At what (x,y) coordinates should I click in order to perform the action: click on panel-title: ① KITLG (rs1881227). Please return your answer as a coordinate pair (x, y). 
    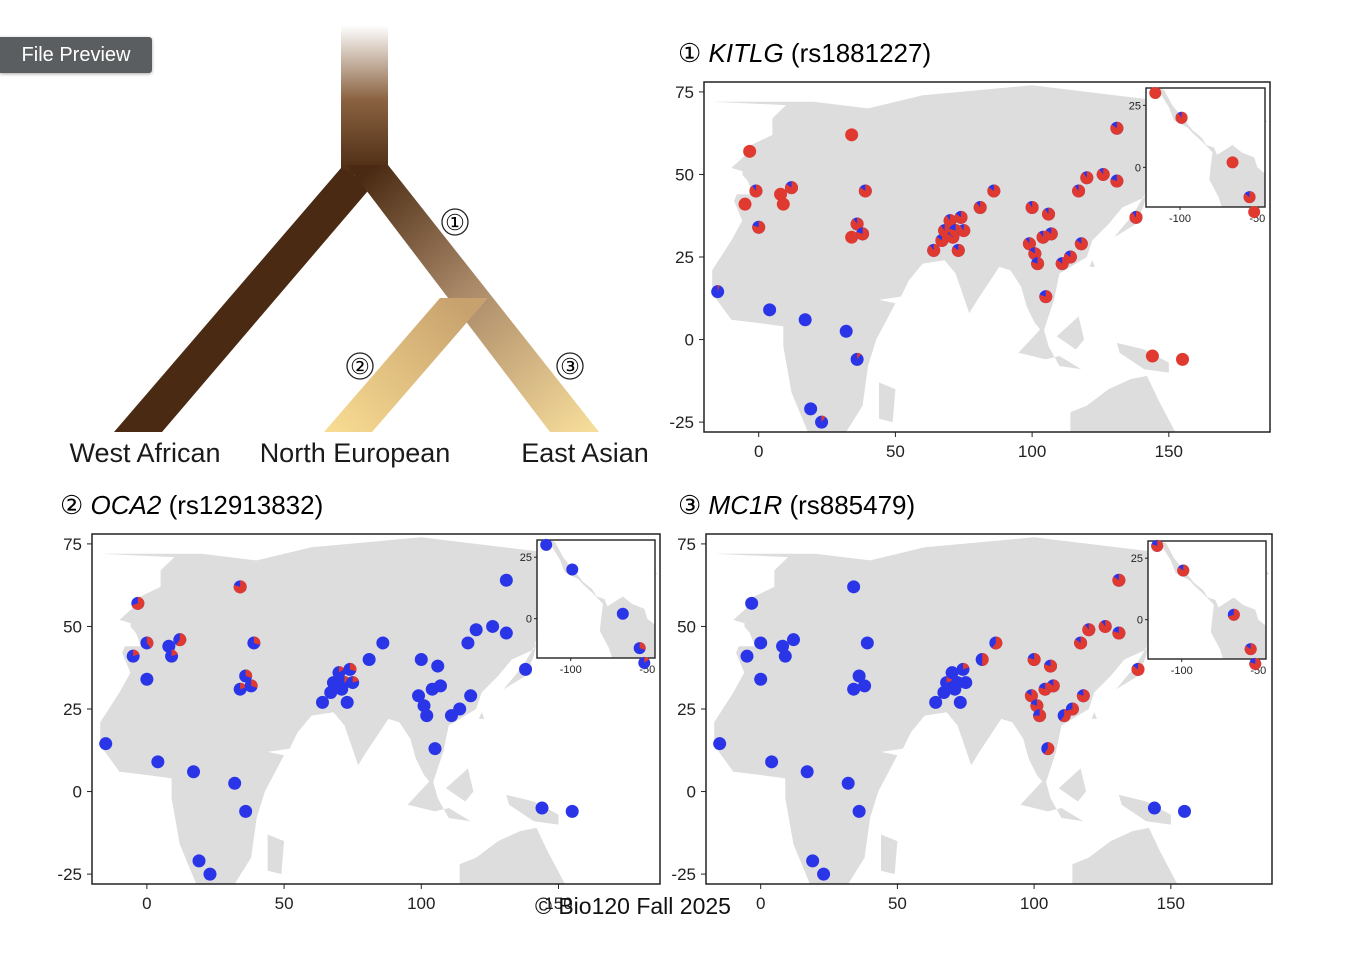
    Looking at the image, I should click on (804, 53).